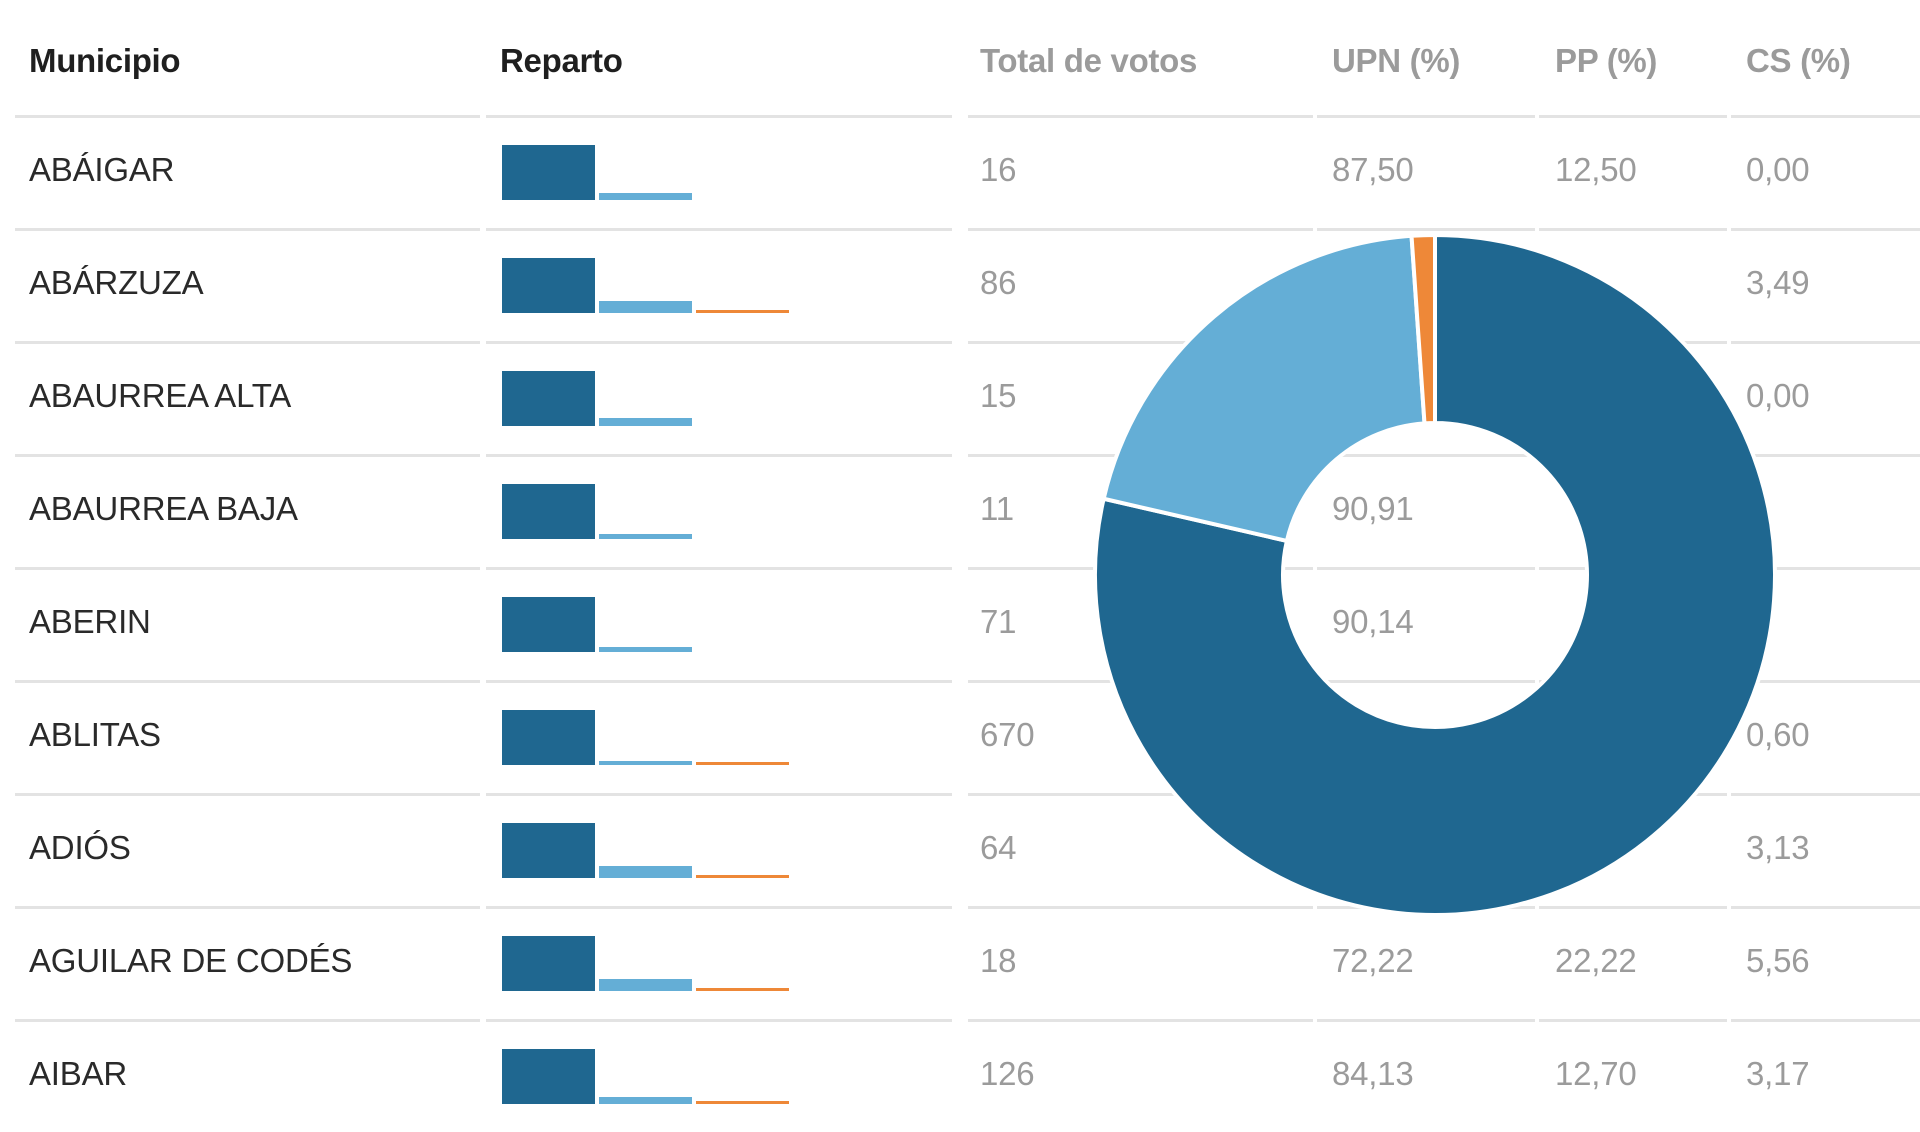  Describe the element at coordinates (116, 282) in the screenshot. I see `municipio-name: ABÁRZUZA` at that location.